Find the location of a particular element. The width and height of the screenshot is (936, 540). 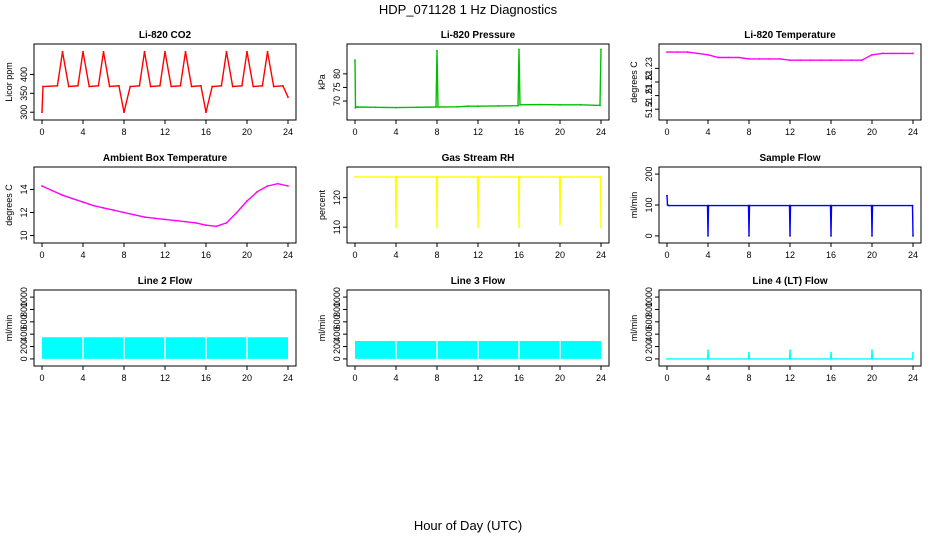

y-tick-label: 51.23 is located at coordinates (649, 68).